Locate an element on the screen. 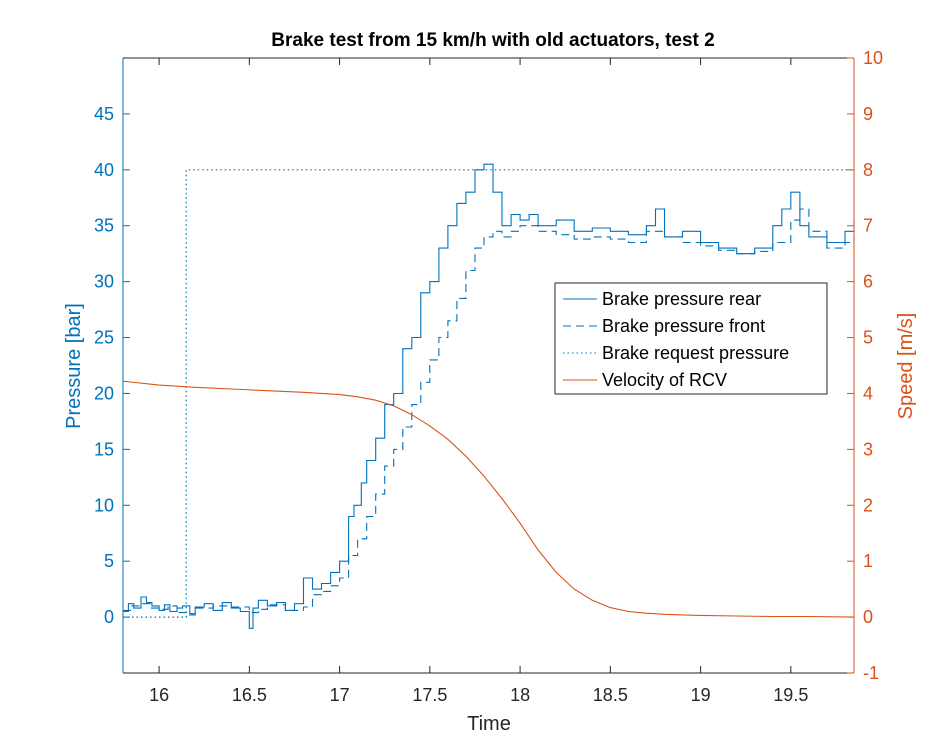  y-left-tick-label: 45 is located at coordinates (104, 114).